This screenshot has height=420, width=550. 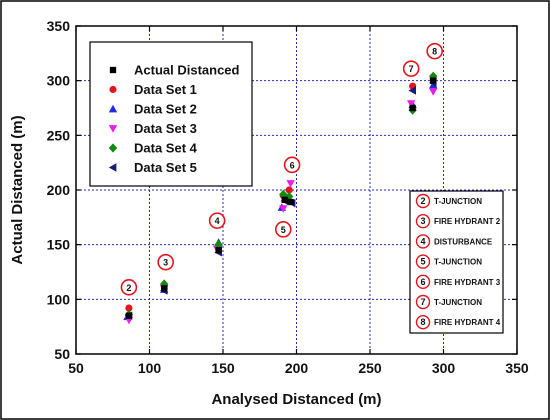 I want to click on annotation-number: 8, so click(x=422, y=322).